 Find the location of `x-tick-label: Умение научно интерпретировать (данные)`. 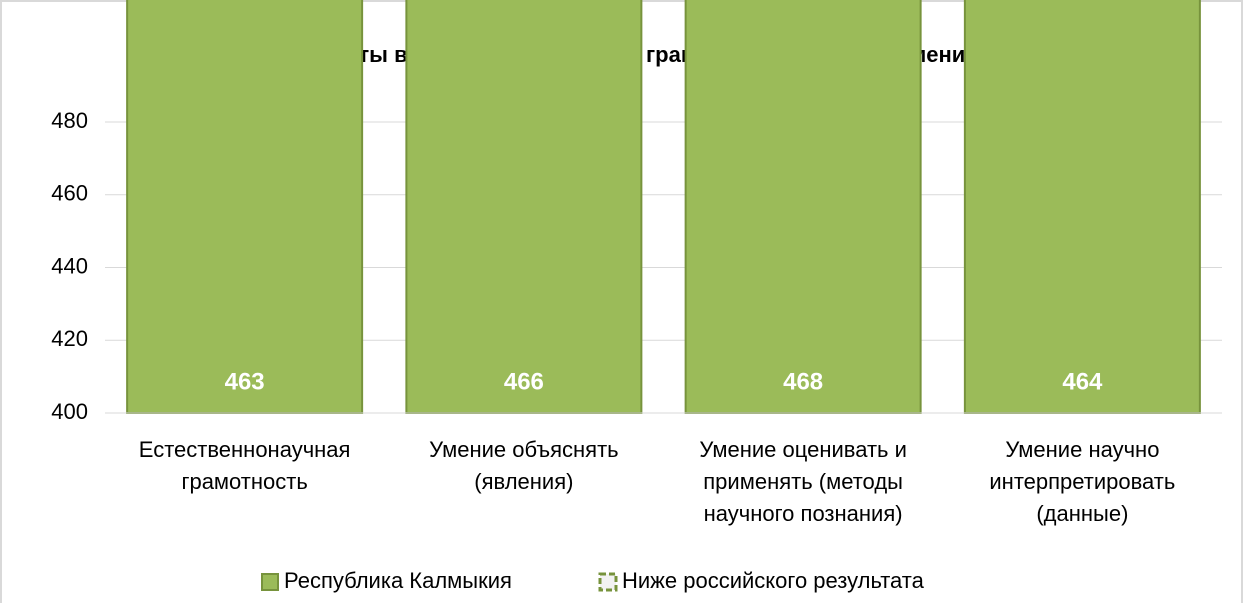

x-tick-label: Умение научно интерпретировать (данные) is located at coordinates (1082, 481).